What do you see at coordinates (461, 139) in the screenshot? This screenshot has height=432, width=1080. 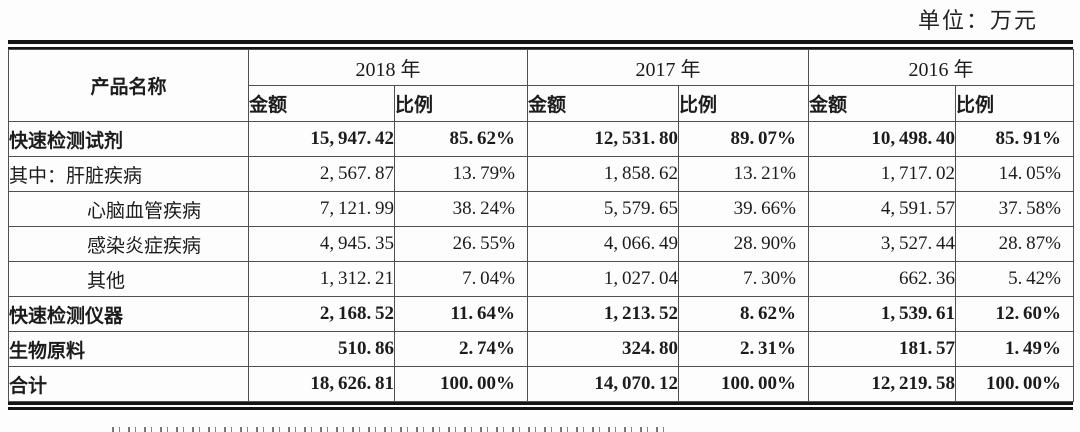 I see `ratio-cell: 85. 62%` at bounding box center [461, 139].